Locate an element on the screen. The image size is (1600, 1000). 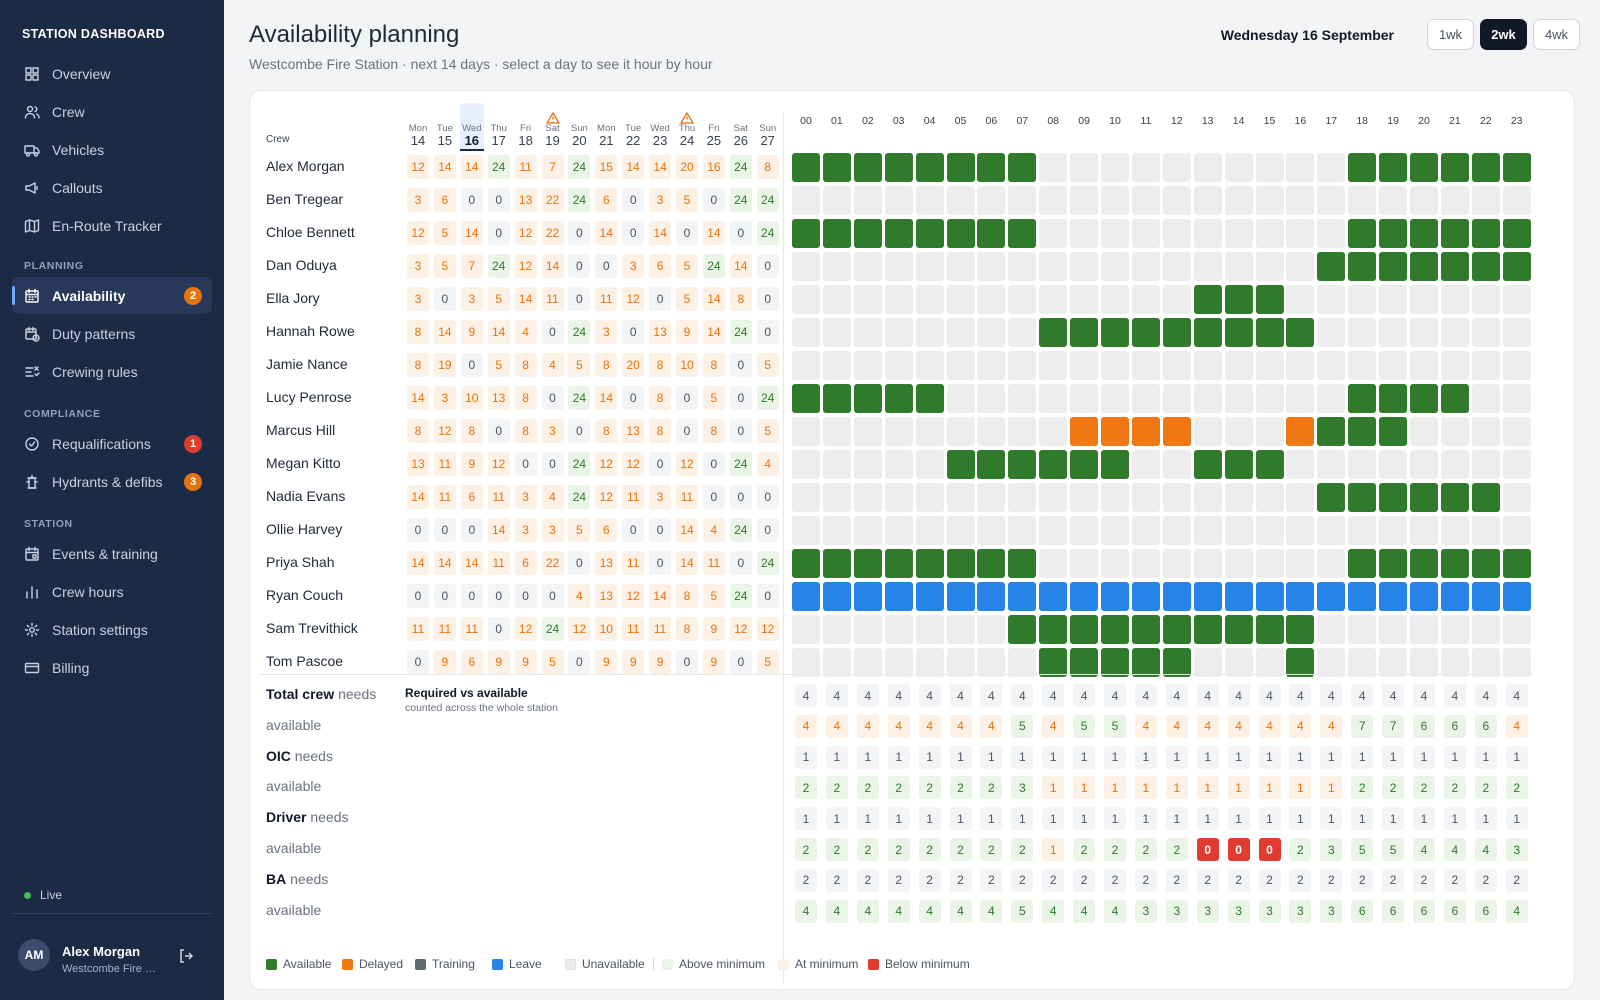
day-header-fri-18: Fri 18 is located at coordinates (526, 127).